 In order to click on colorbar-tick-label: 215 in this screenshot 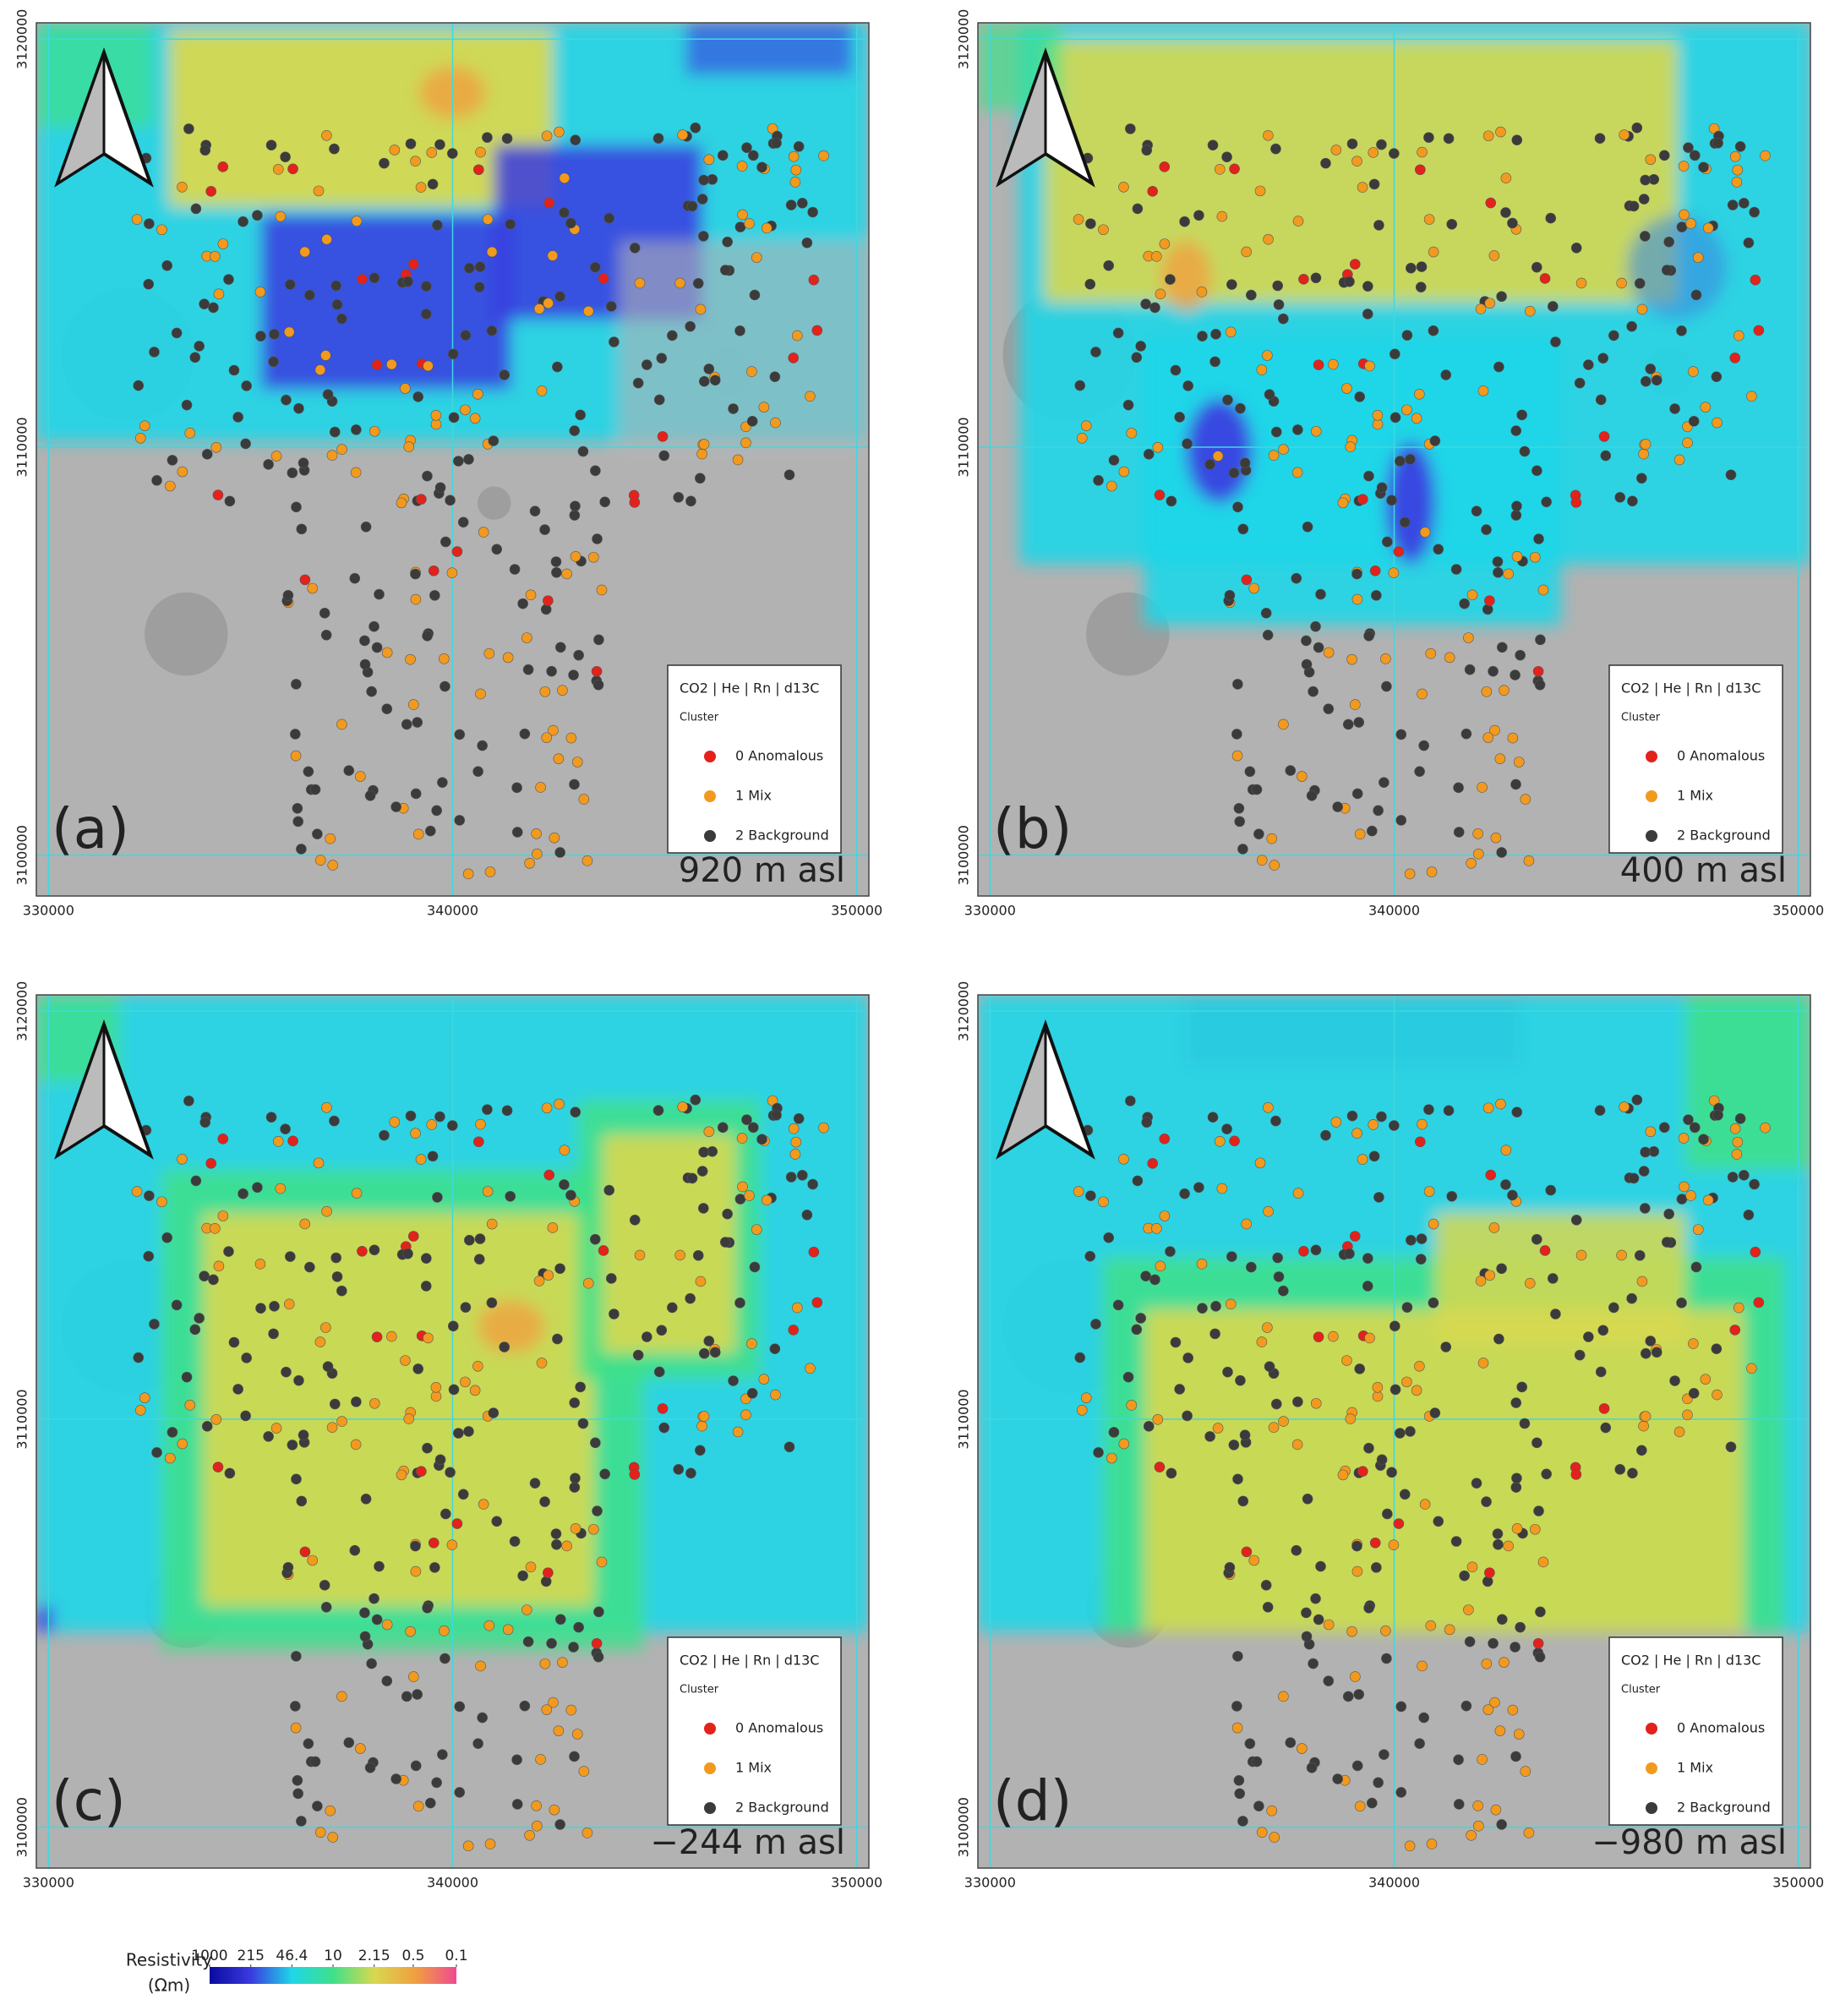, I will do `click(251, 1956)`.